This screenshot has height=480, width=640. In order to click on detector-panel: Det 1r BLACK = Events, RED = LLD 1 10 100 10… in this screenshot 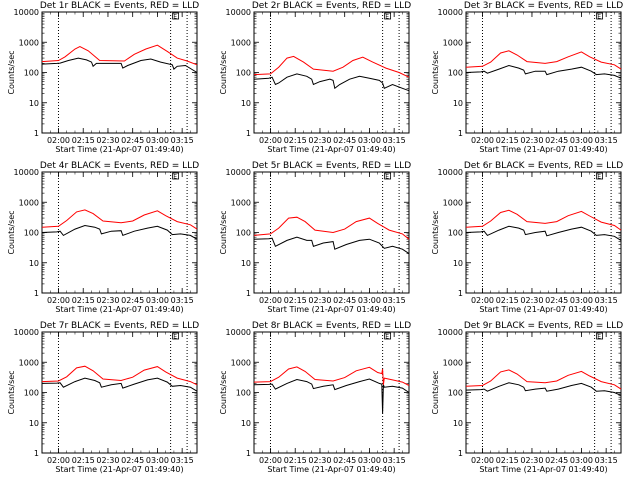, I will do `click(103, 77)`.